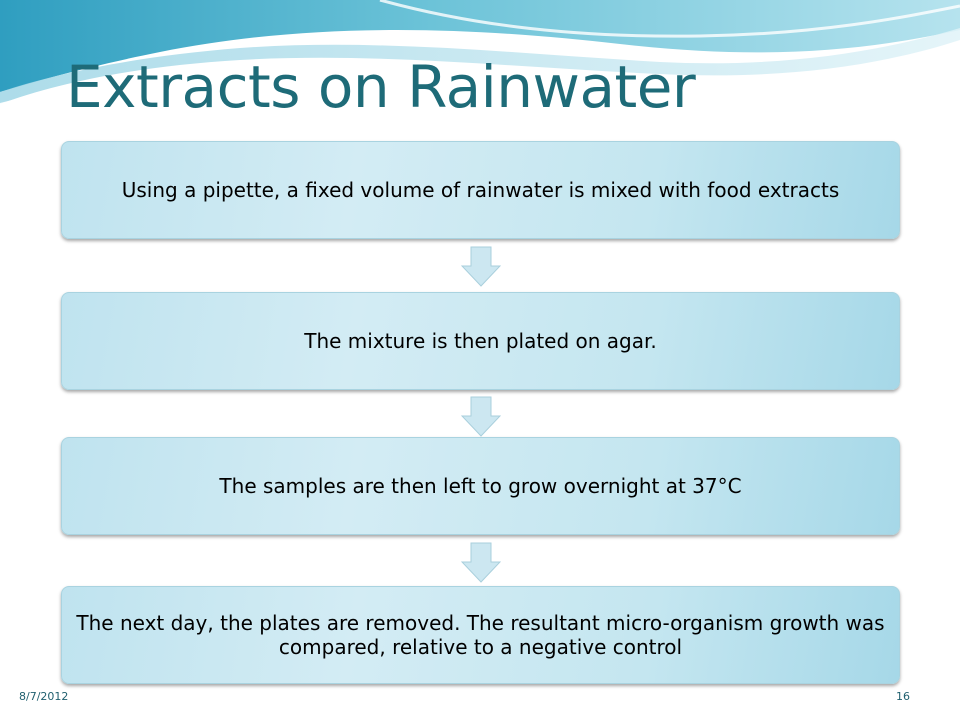 Image resolution: width=960 pixels, height=720 pixels. I want to click on process-step-2-text: The mixture is then plated on agar., so click(480, 341).